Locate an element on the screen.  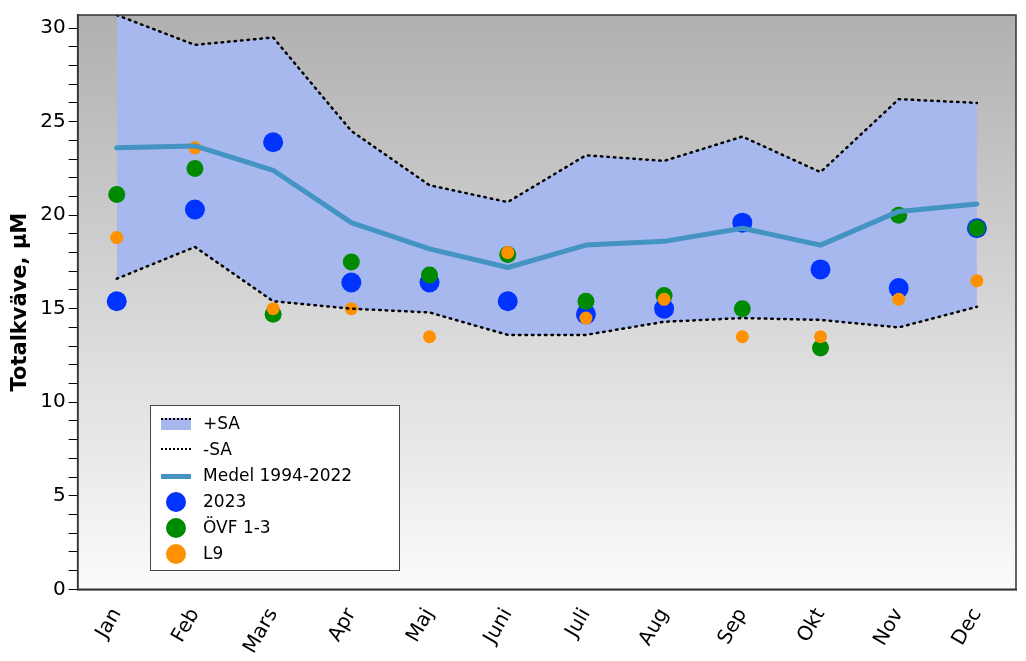
legend-label: 2023 is located at coordinates (225, 501).